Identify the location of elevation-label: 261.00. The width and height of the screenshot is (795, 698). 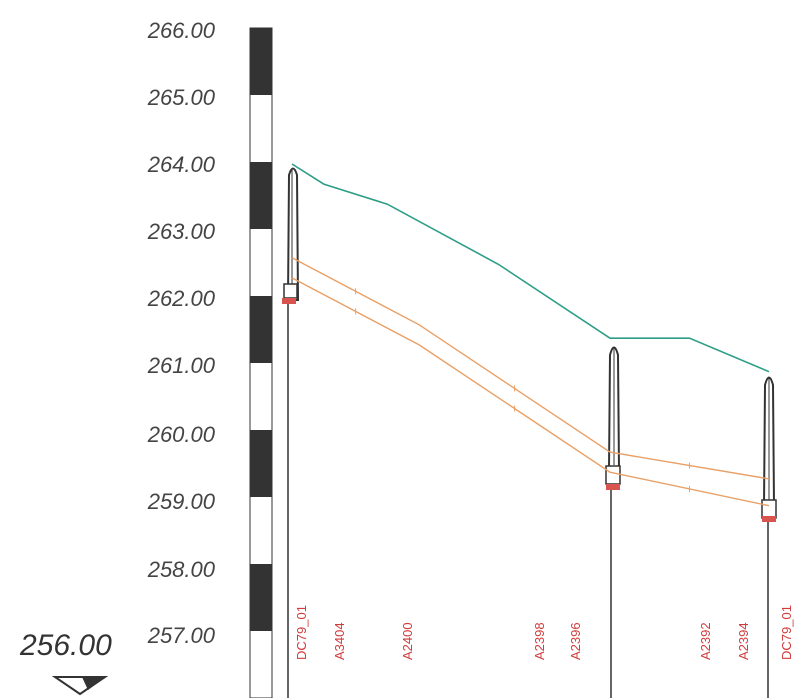
(181, 365).